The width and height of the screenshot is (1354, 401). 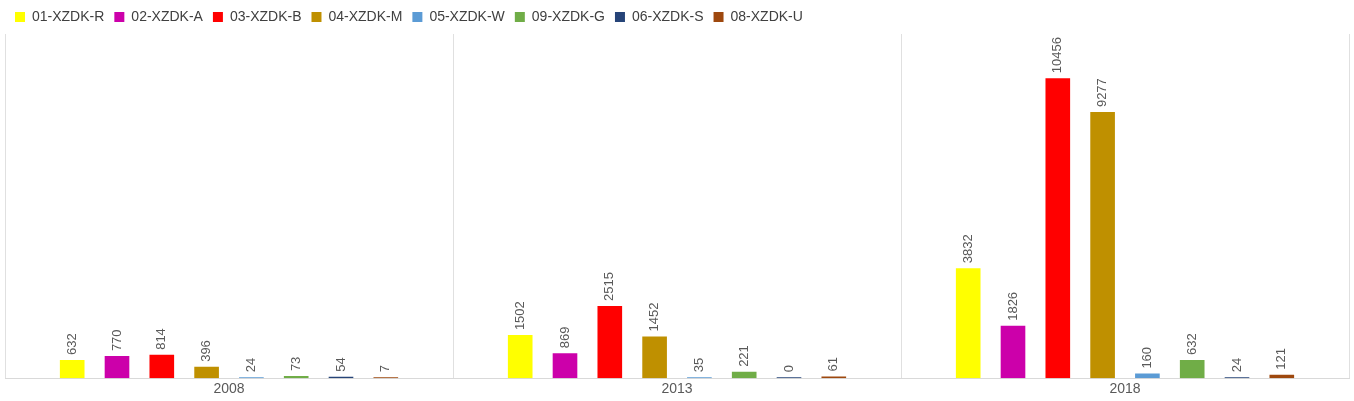 I want to click on data-label: 0, so click(x=788, y=368).